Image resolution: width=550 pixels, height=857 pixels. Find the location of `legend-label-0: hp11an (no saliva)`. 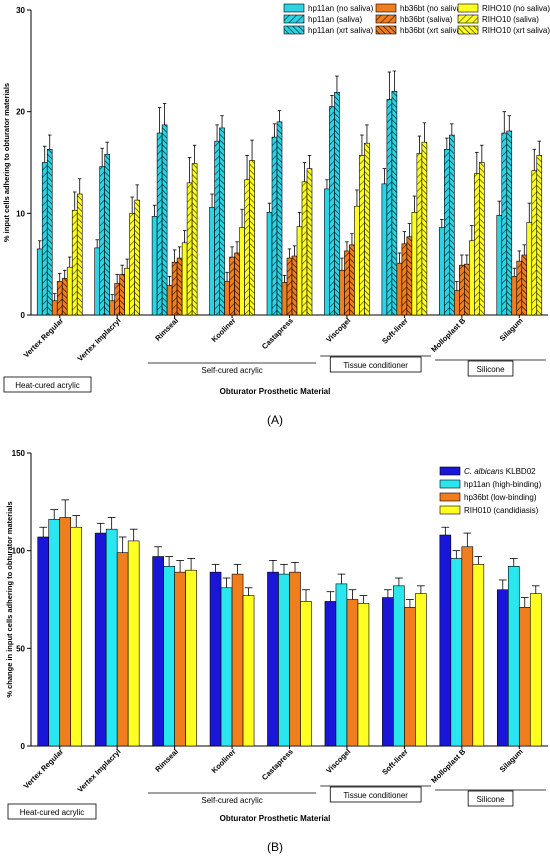

legend-label-0: hp11an (no saliva) is located at coordinates (341, 8).